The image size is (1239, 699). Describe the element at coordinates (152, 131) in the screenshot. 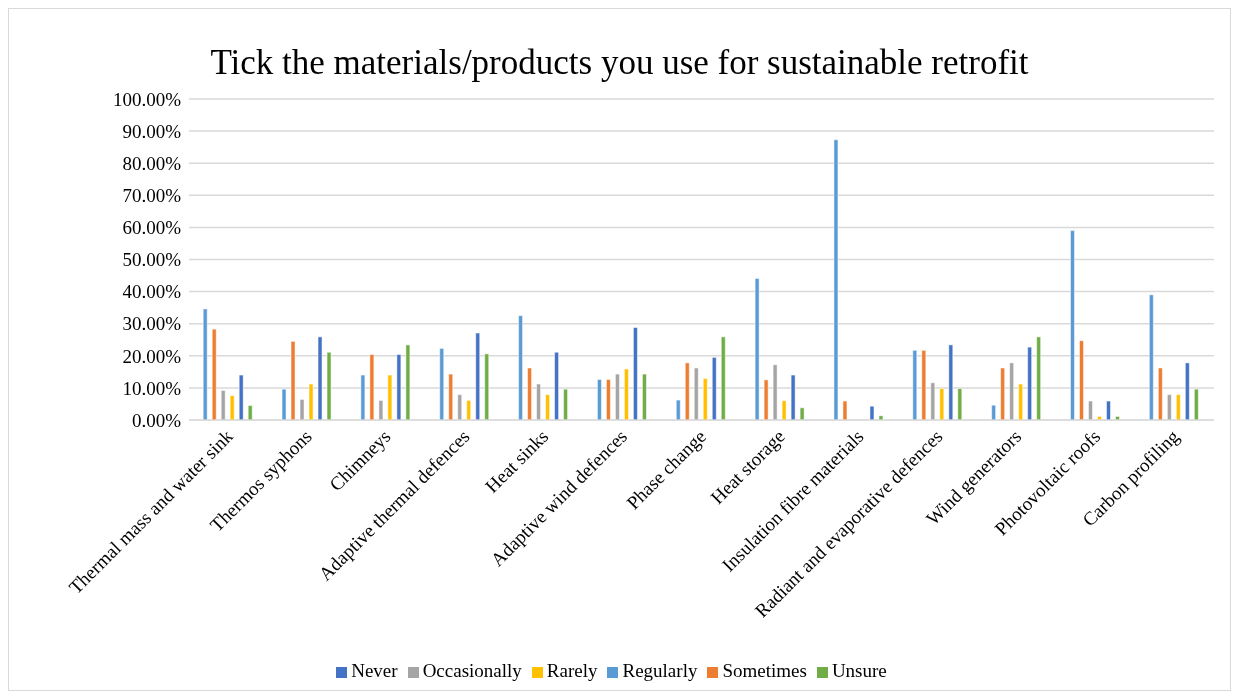

I see `y-tick-label: 90.00%` at that location.